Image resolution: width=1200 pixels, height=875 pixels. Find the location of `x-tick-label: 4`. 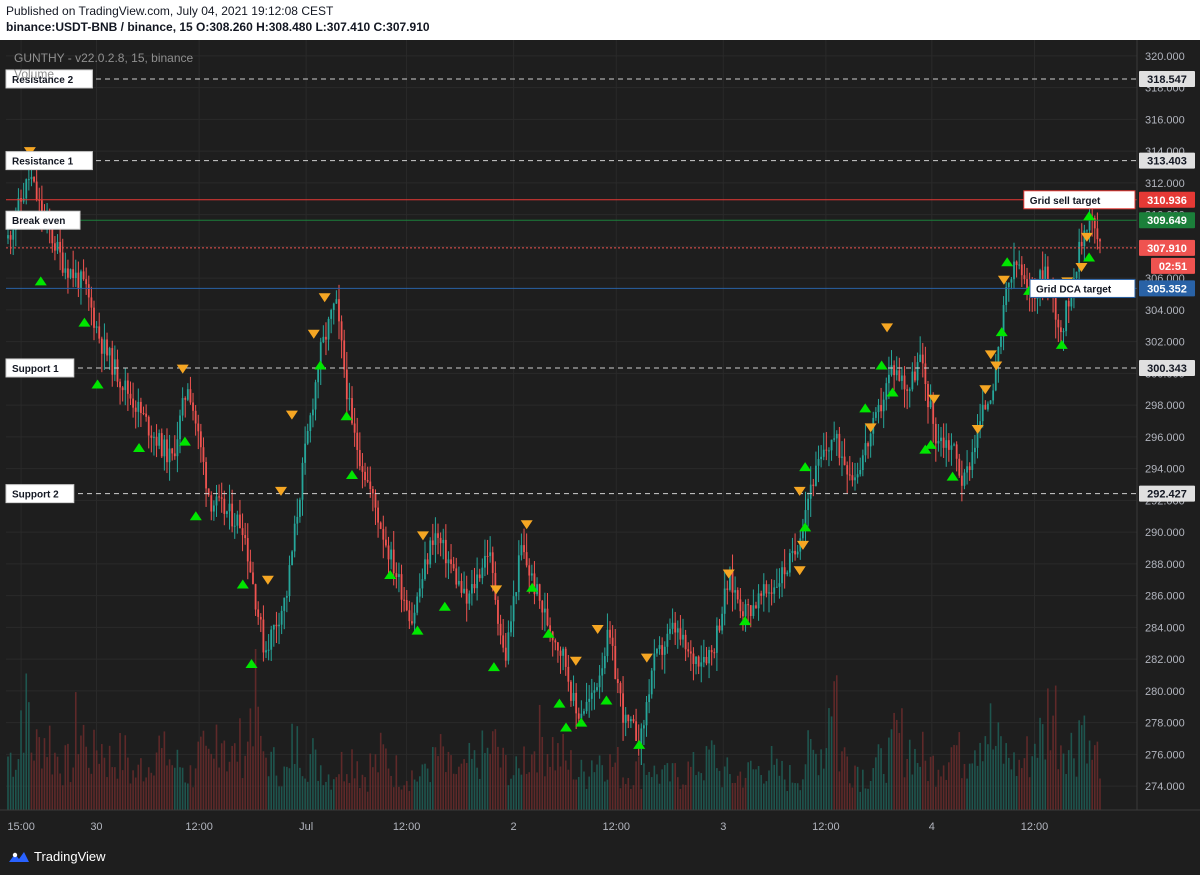

x-tick-label: 4 is located at coordinates (932, 827).